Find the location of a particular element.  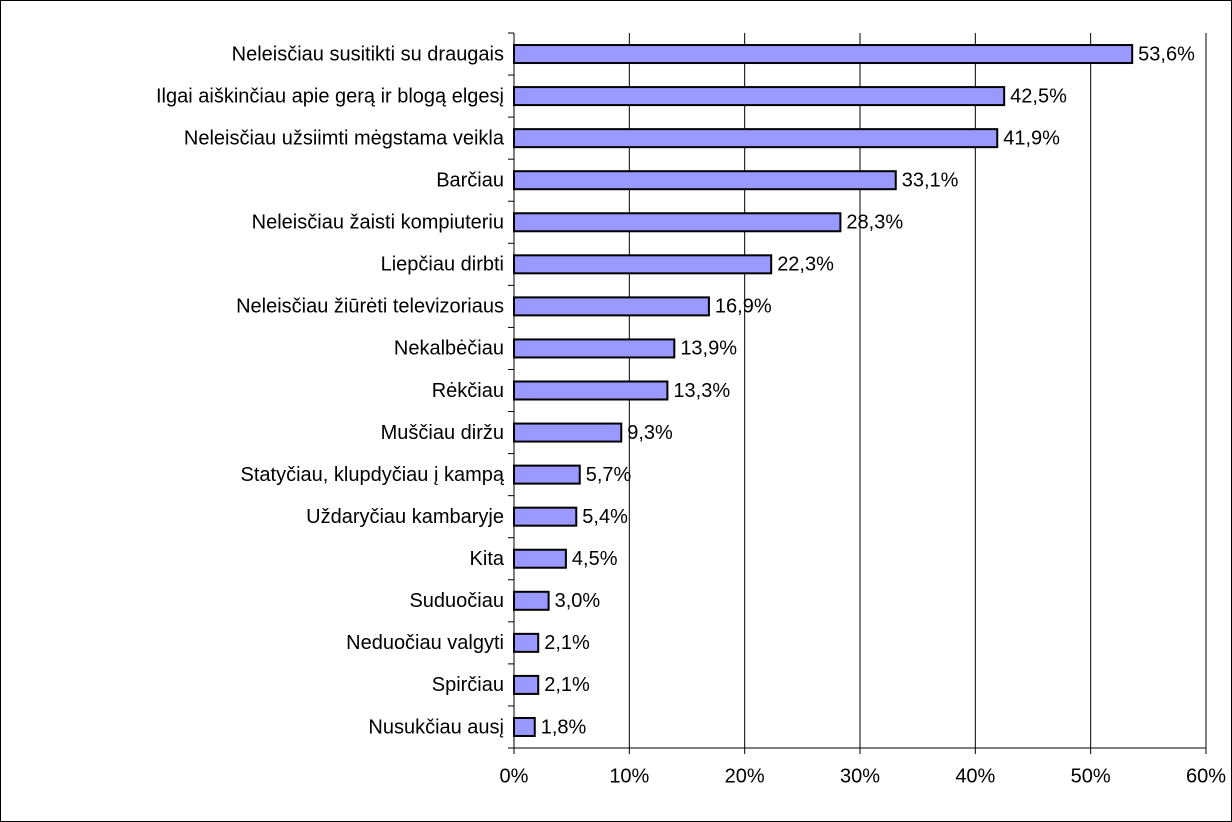

value-label: 42,5% is located at coordinates (1038, 96).